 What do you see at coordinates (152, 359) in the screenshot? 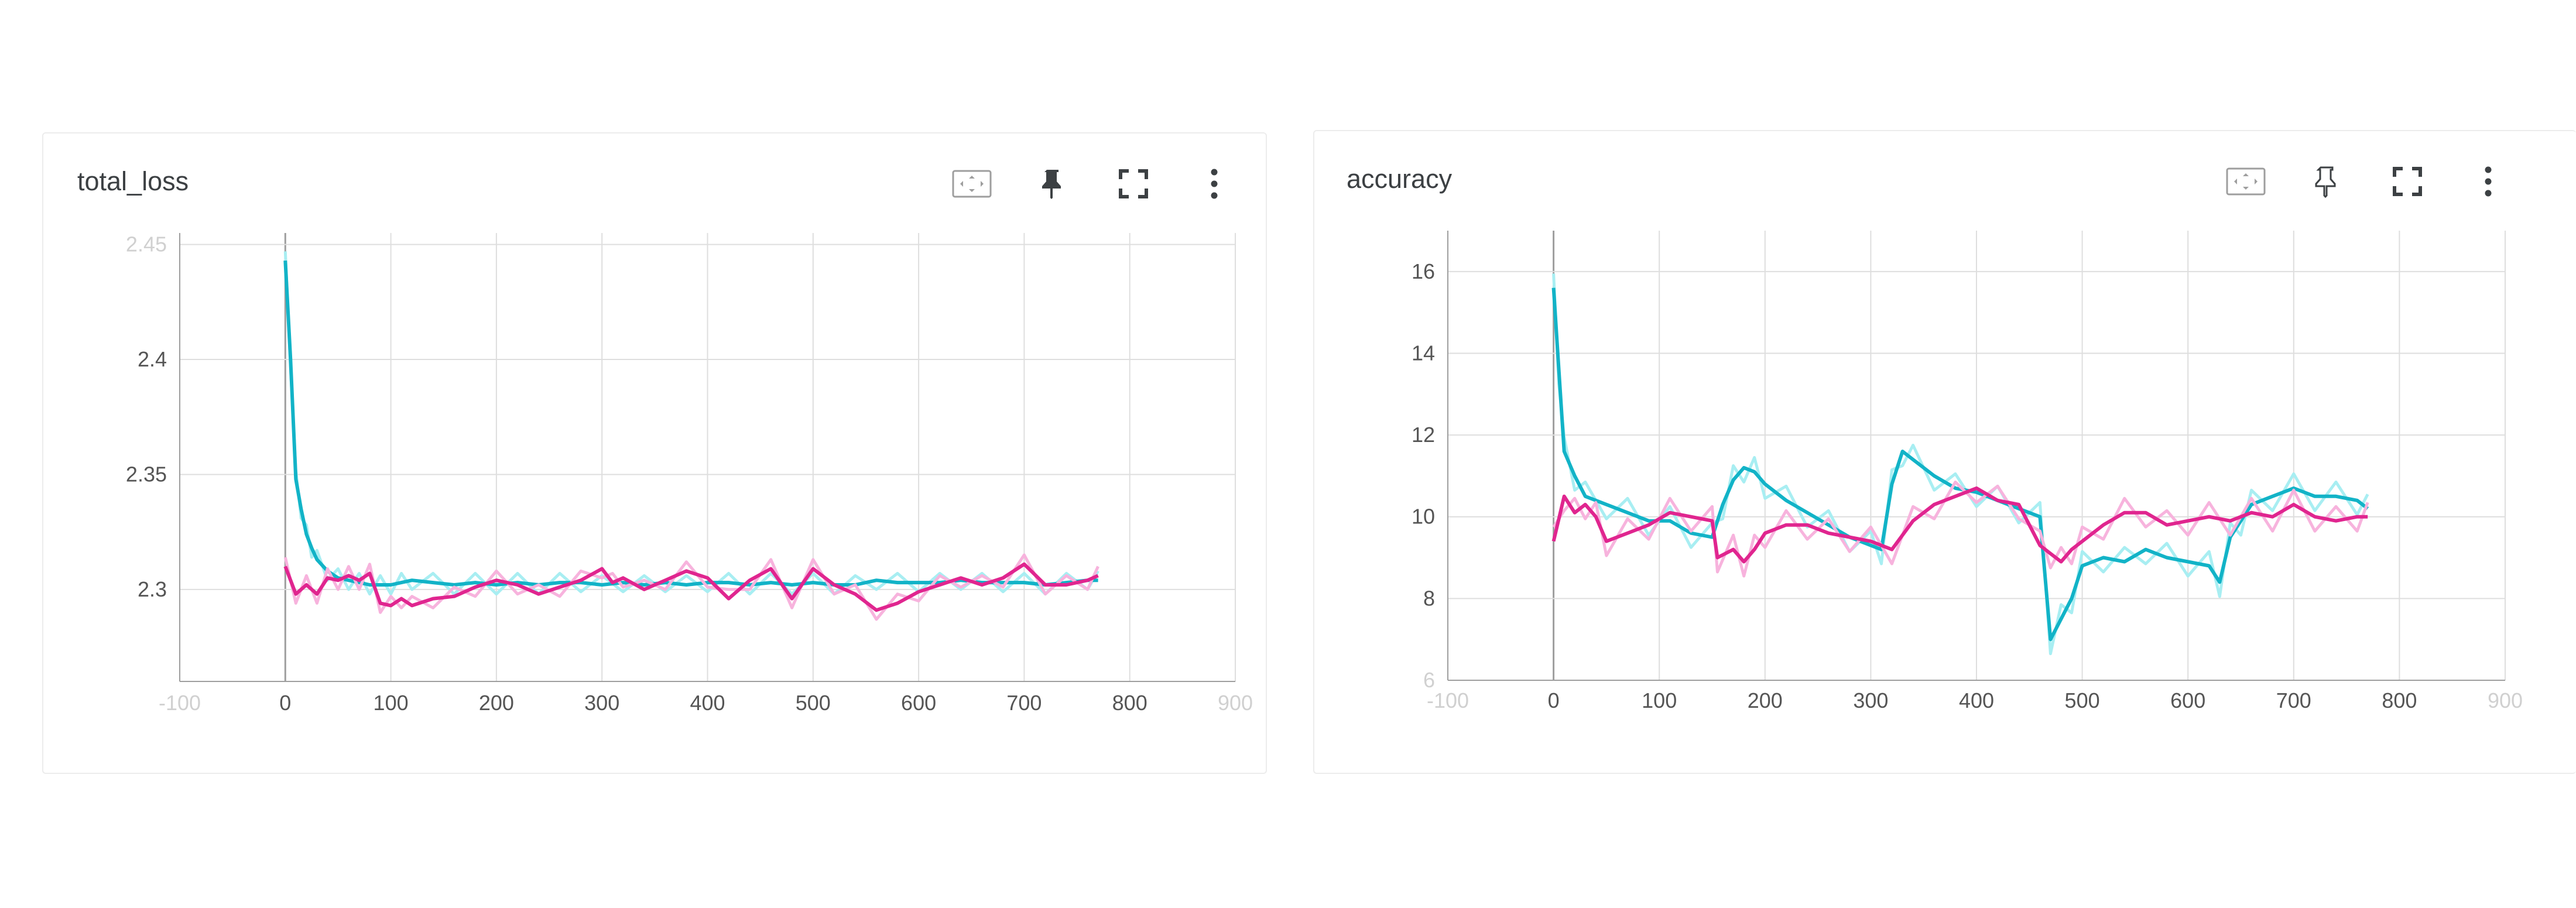
I see `y-tick-label: 2.4` at bounding box center [152, 359].